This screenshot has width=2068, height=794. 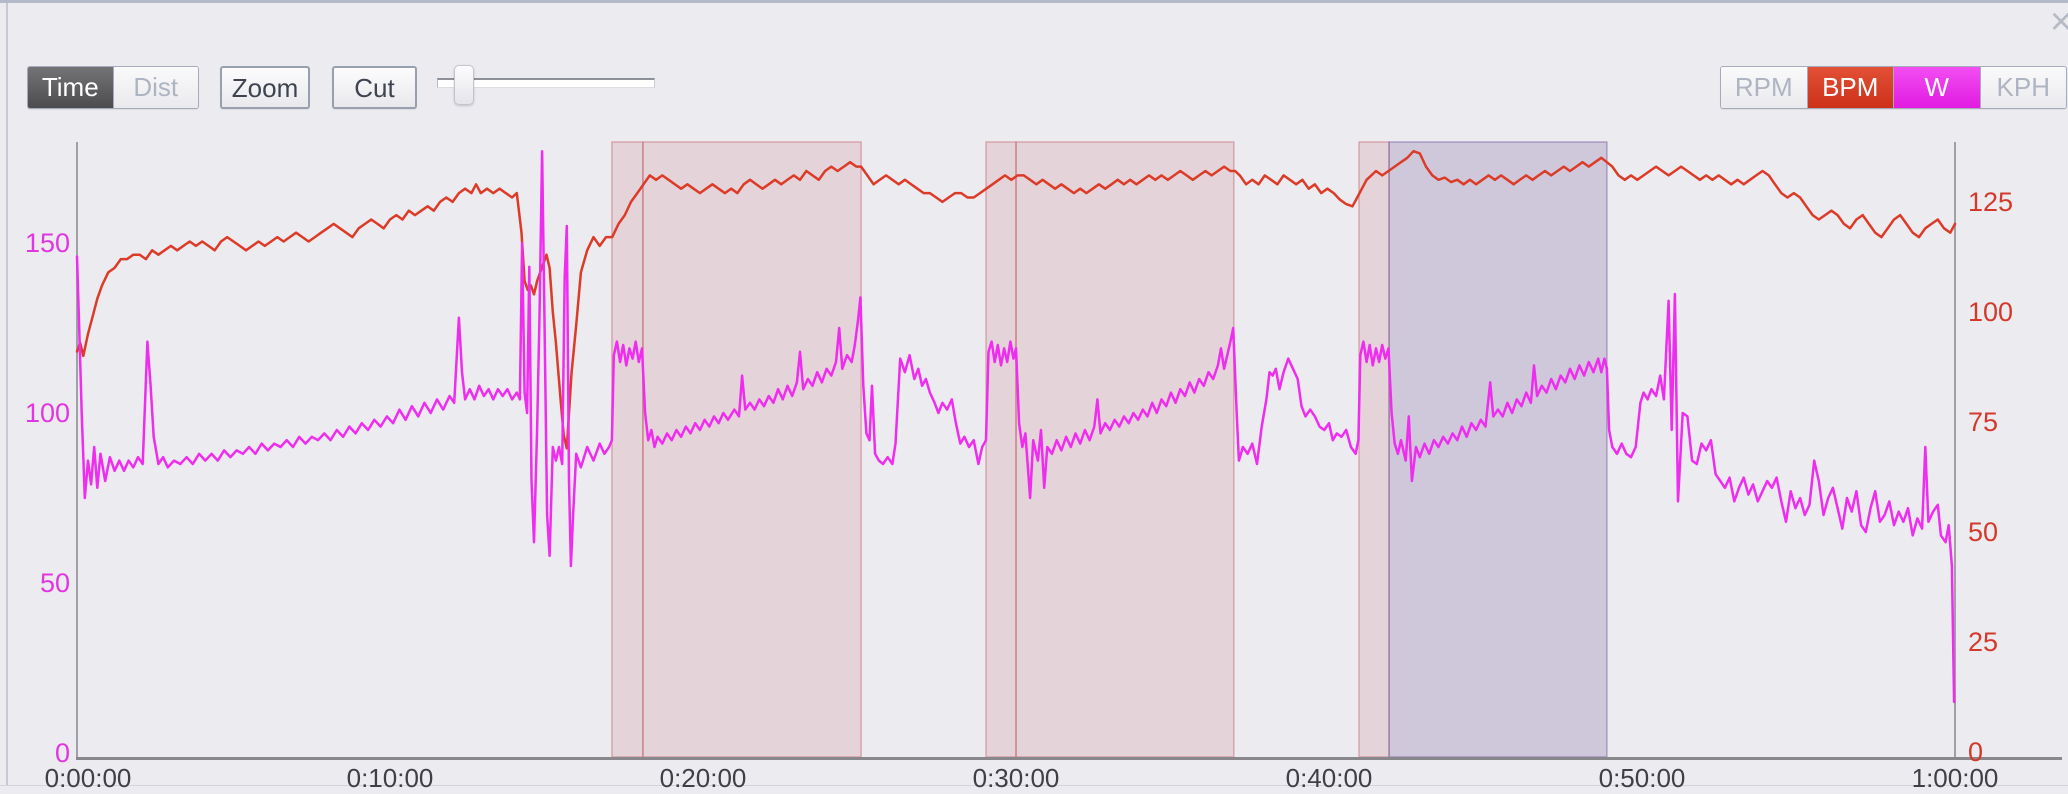 What do you see at coordinates (88, 778) in the screenshot?
I see `x-axis-tick-0:00:00: 0:00:00` at bounding box center [88, 778].